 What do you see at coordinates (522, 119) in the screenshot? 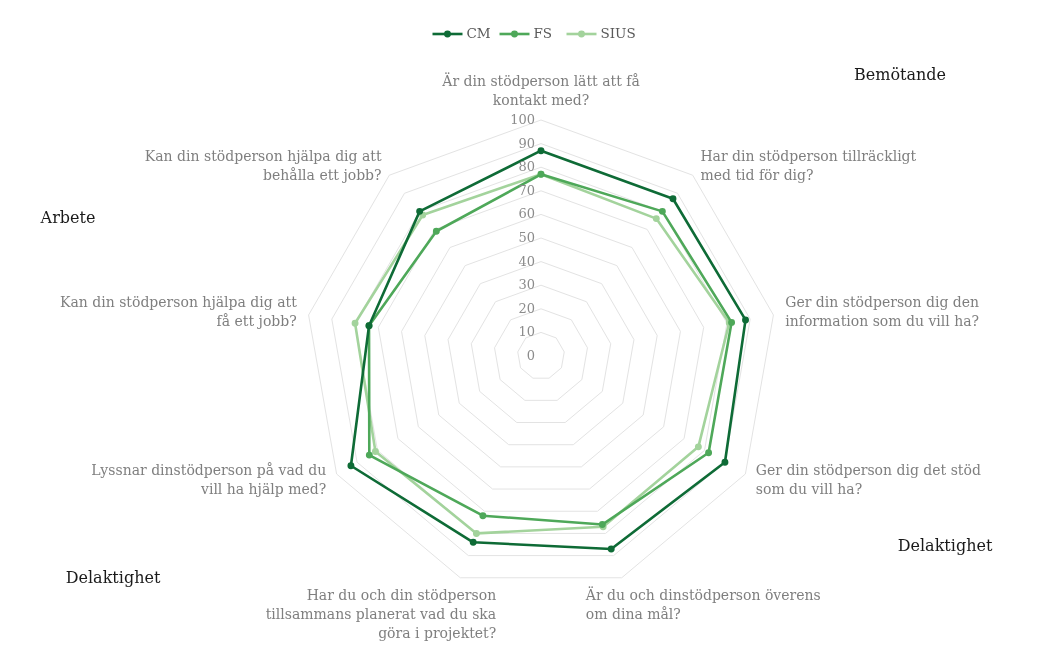
I see `y-tick-label: 100` at bounding box center [522, 119].